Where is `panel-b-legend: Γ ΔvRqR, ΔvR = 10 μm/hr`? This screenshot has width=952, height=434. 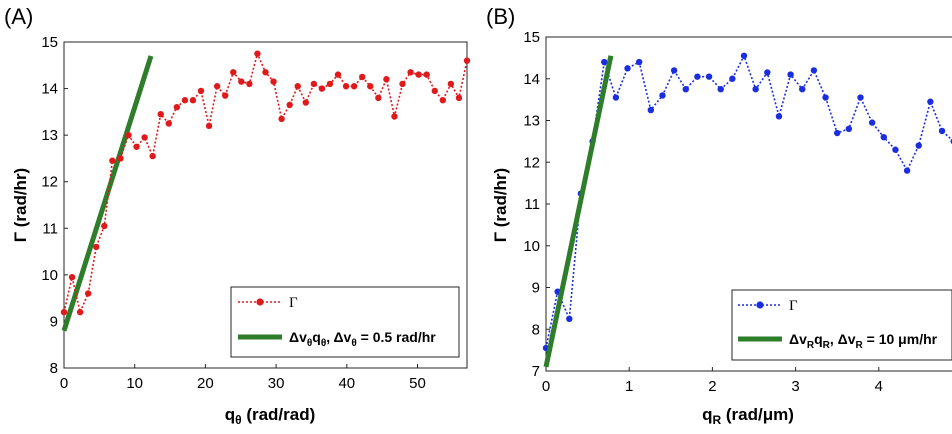 panel-b-legend: Γ ΔvRqR, ΔvR = 10 μm/hr is located at coordinates (841, 325).